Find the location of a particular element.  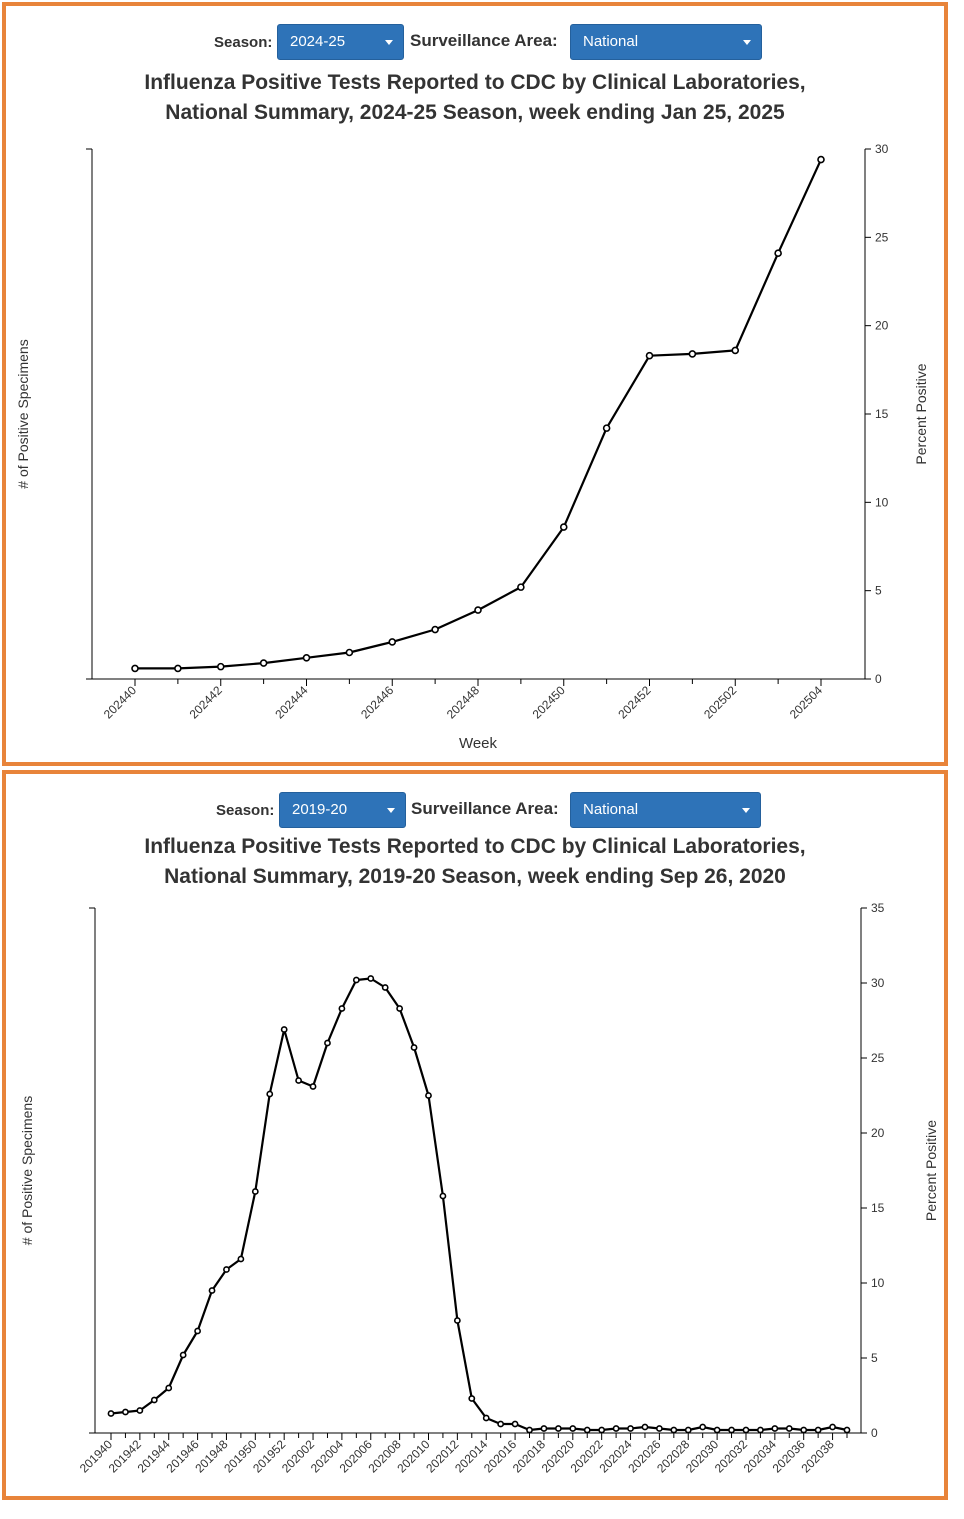

y-tick-label-right: 10 is located at coordinates (882, 502).